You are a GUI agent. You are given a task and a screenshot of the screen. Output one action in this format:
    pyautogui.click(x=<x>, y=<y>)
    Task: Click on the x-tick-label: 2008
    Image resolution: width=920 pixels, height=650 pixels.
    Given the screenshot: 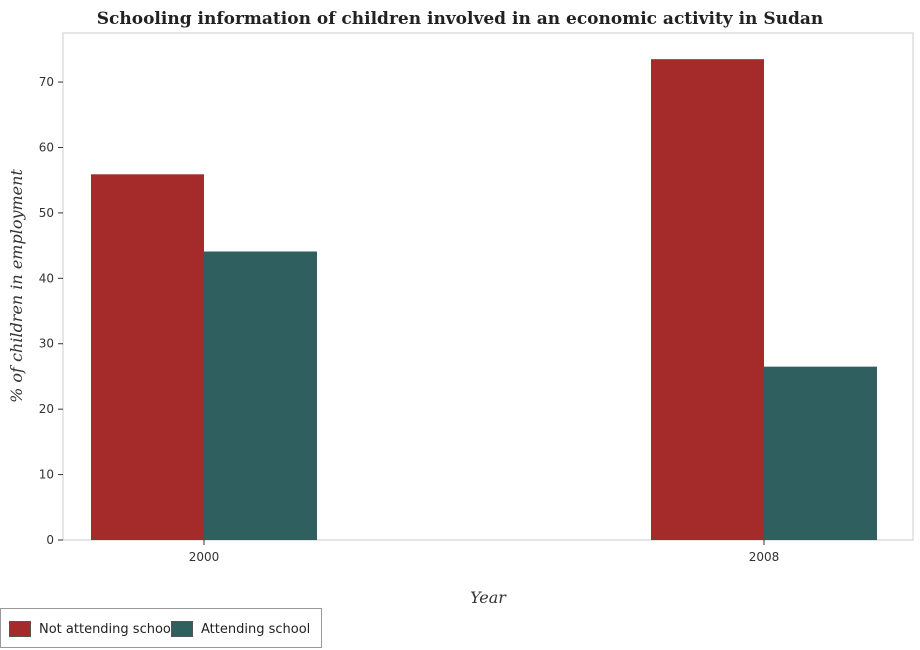 What is the action you would take?
    pyautogui.click(x=764, y=557)
    